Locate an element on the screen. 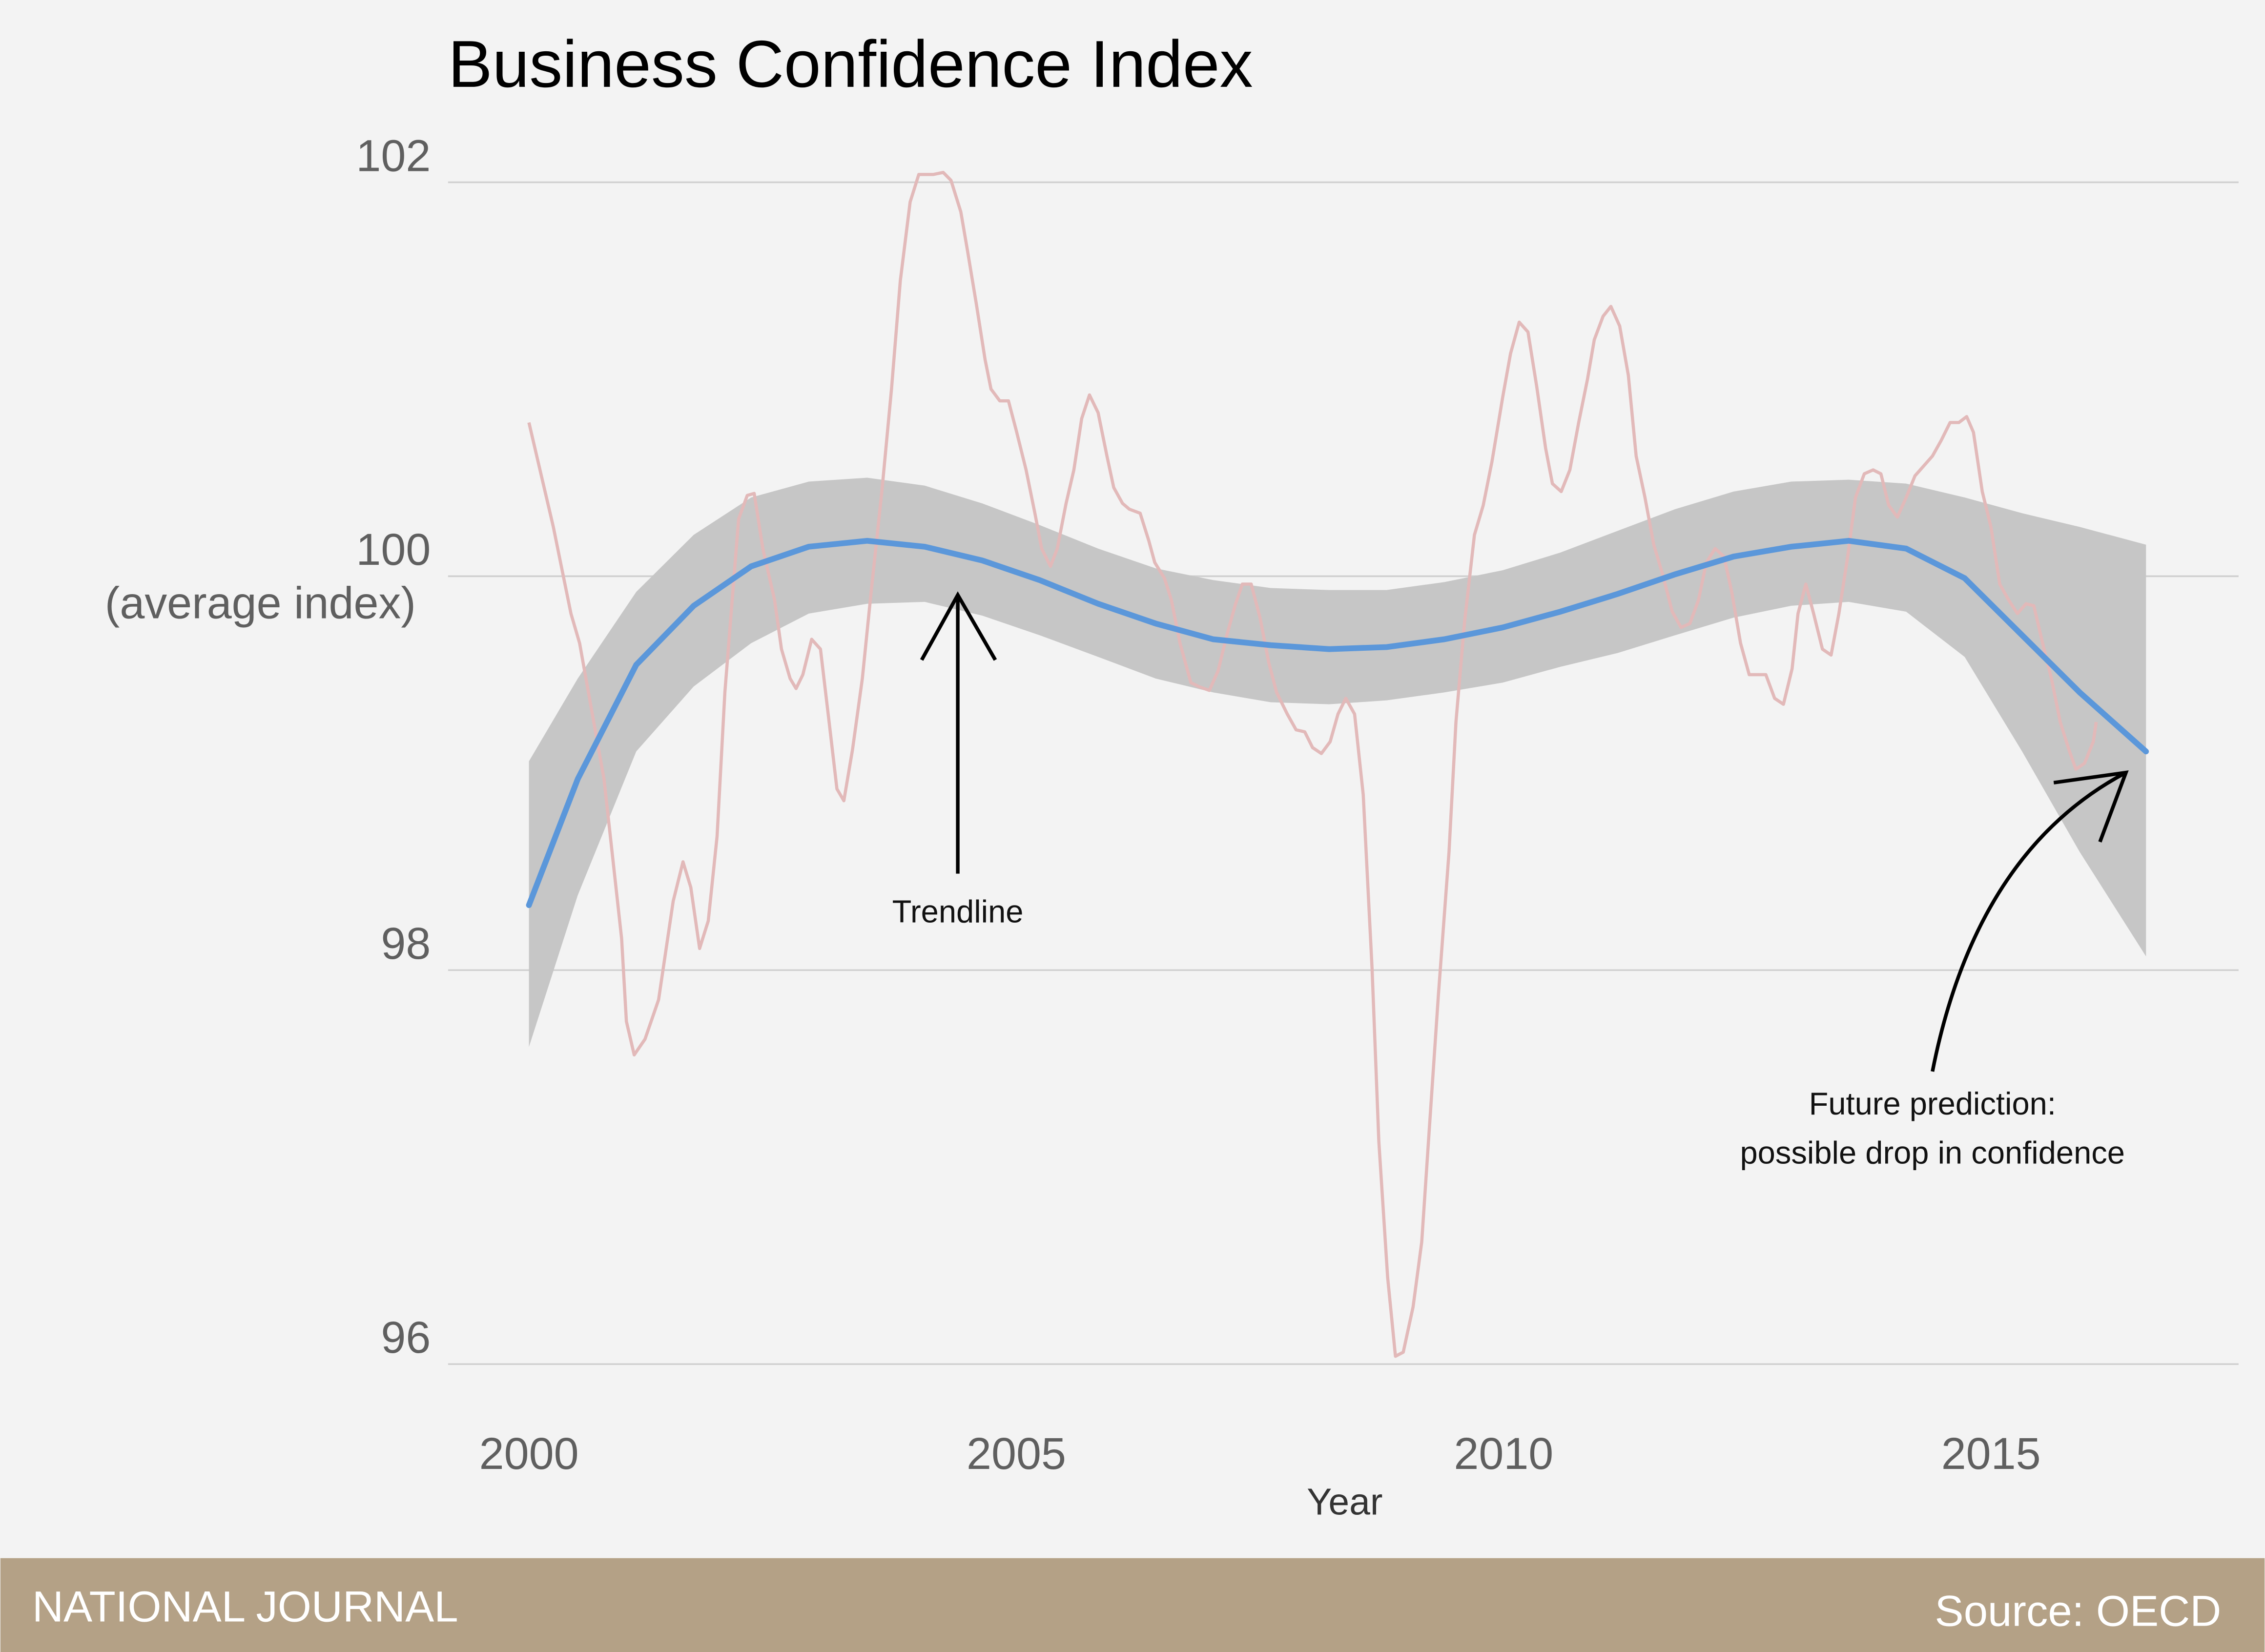 The image size is (2265, 1652). footer-bar is located at coordinates (1132, 1605).